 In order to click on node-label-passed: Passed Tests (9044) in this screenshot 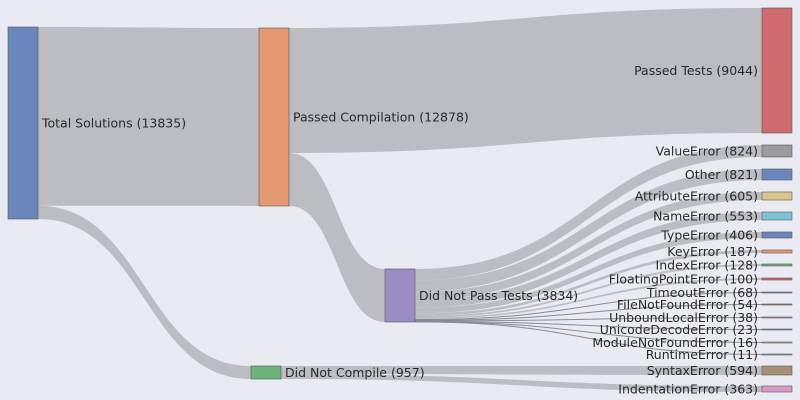, I will do `click(696, 70)`.